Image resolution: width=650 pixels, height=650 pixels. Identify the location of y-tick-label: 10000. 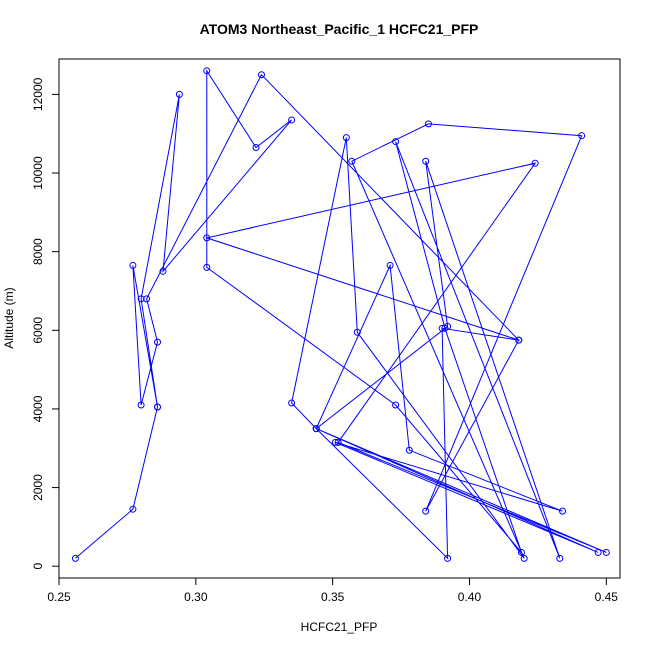
(38, 173).